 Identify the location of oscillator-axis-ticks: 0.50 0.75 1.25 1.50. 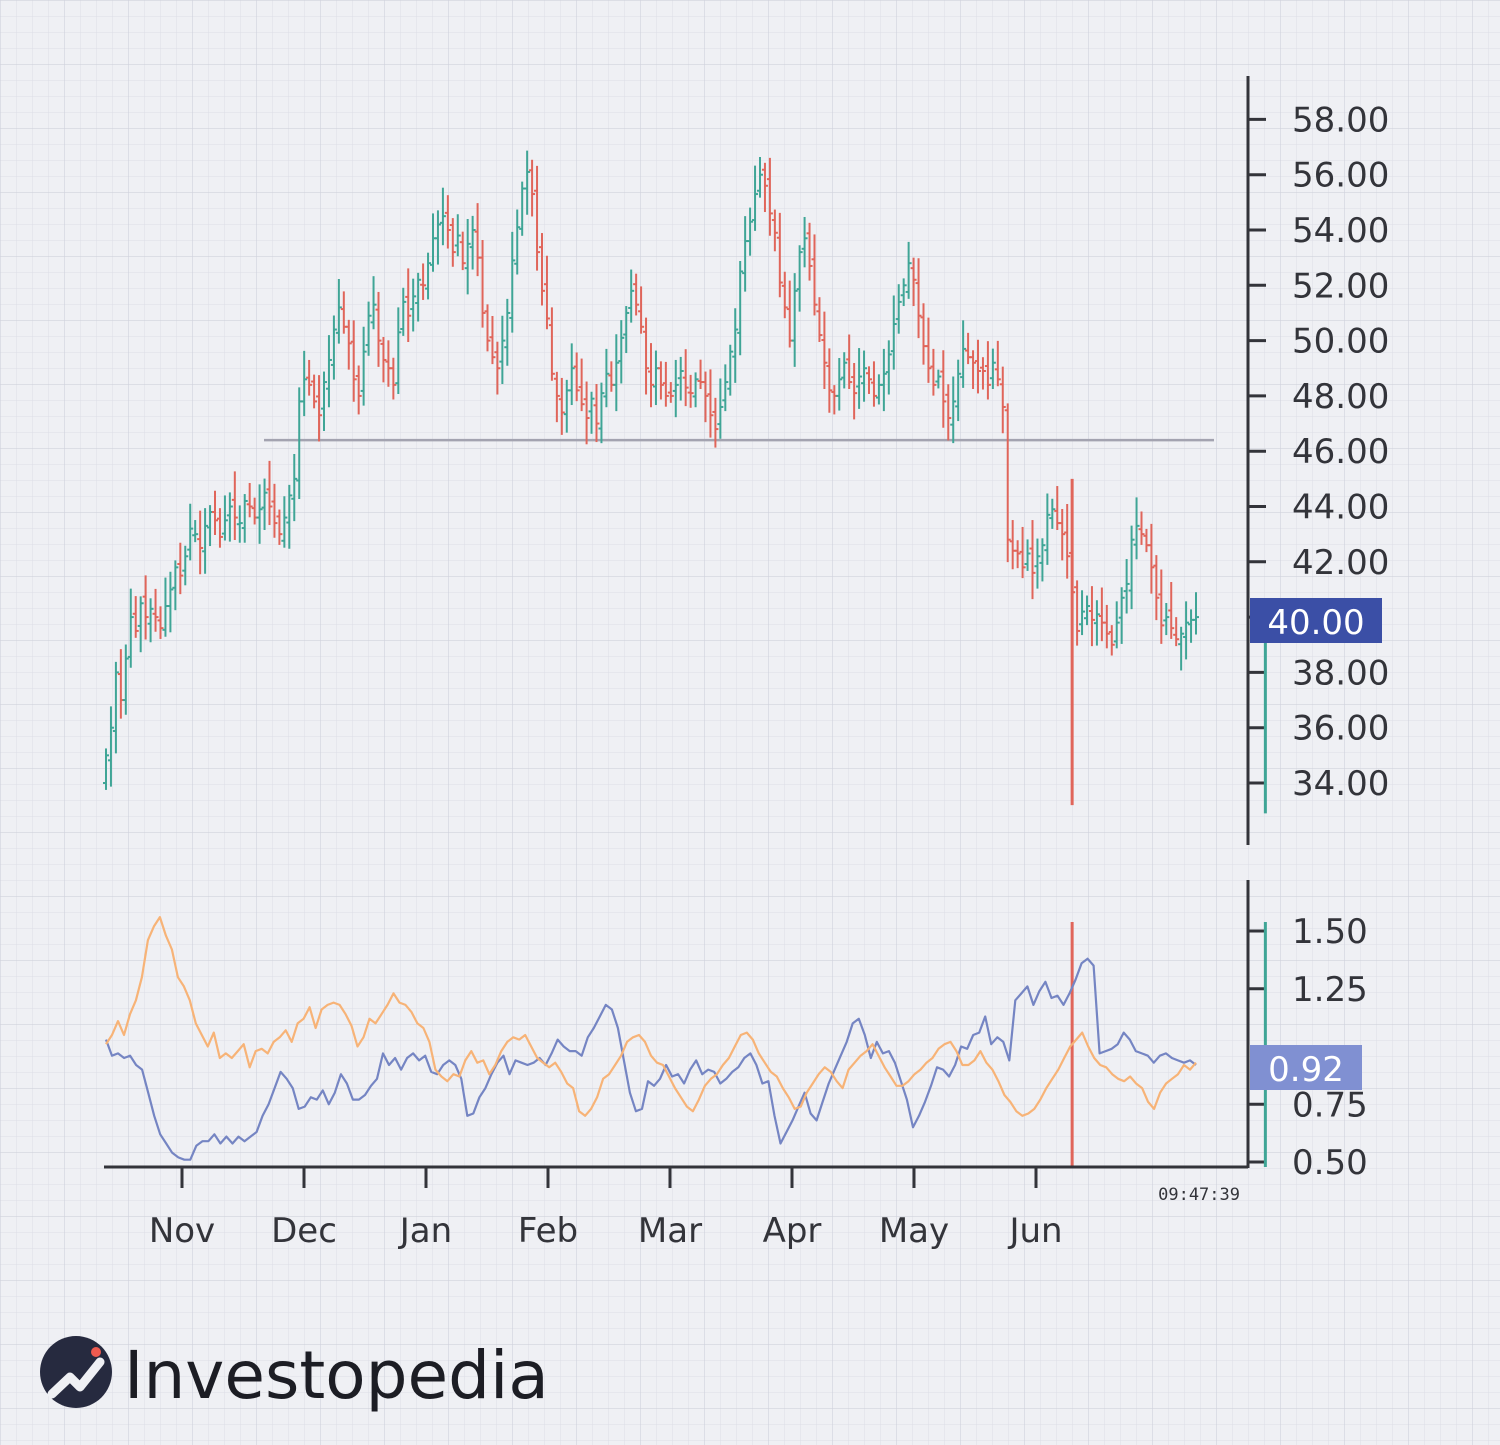
(1308, 1047).